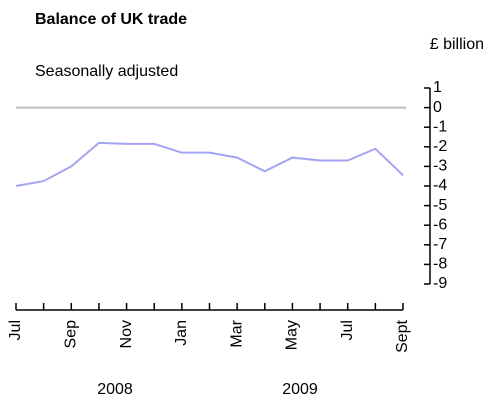 The height and width of the screenshot is (401, 485). I want to click on x-tick-label: Jan, so click(181, 333).